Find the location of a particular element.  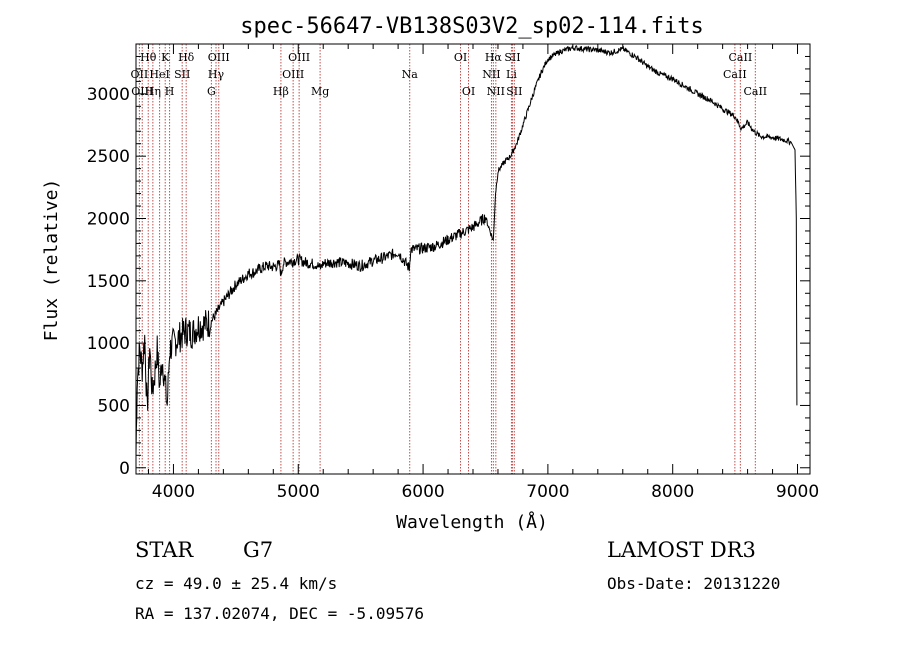

survey-name: LAMOST DR3 is located at coordinates (681, 550).